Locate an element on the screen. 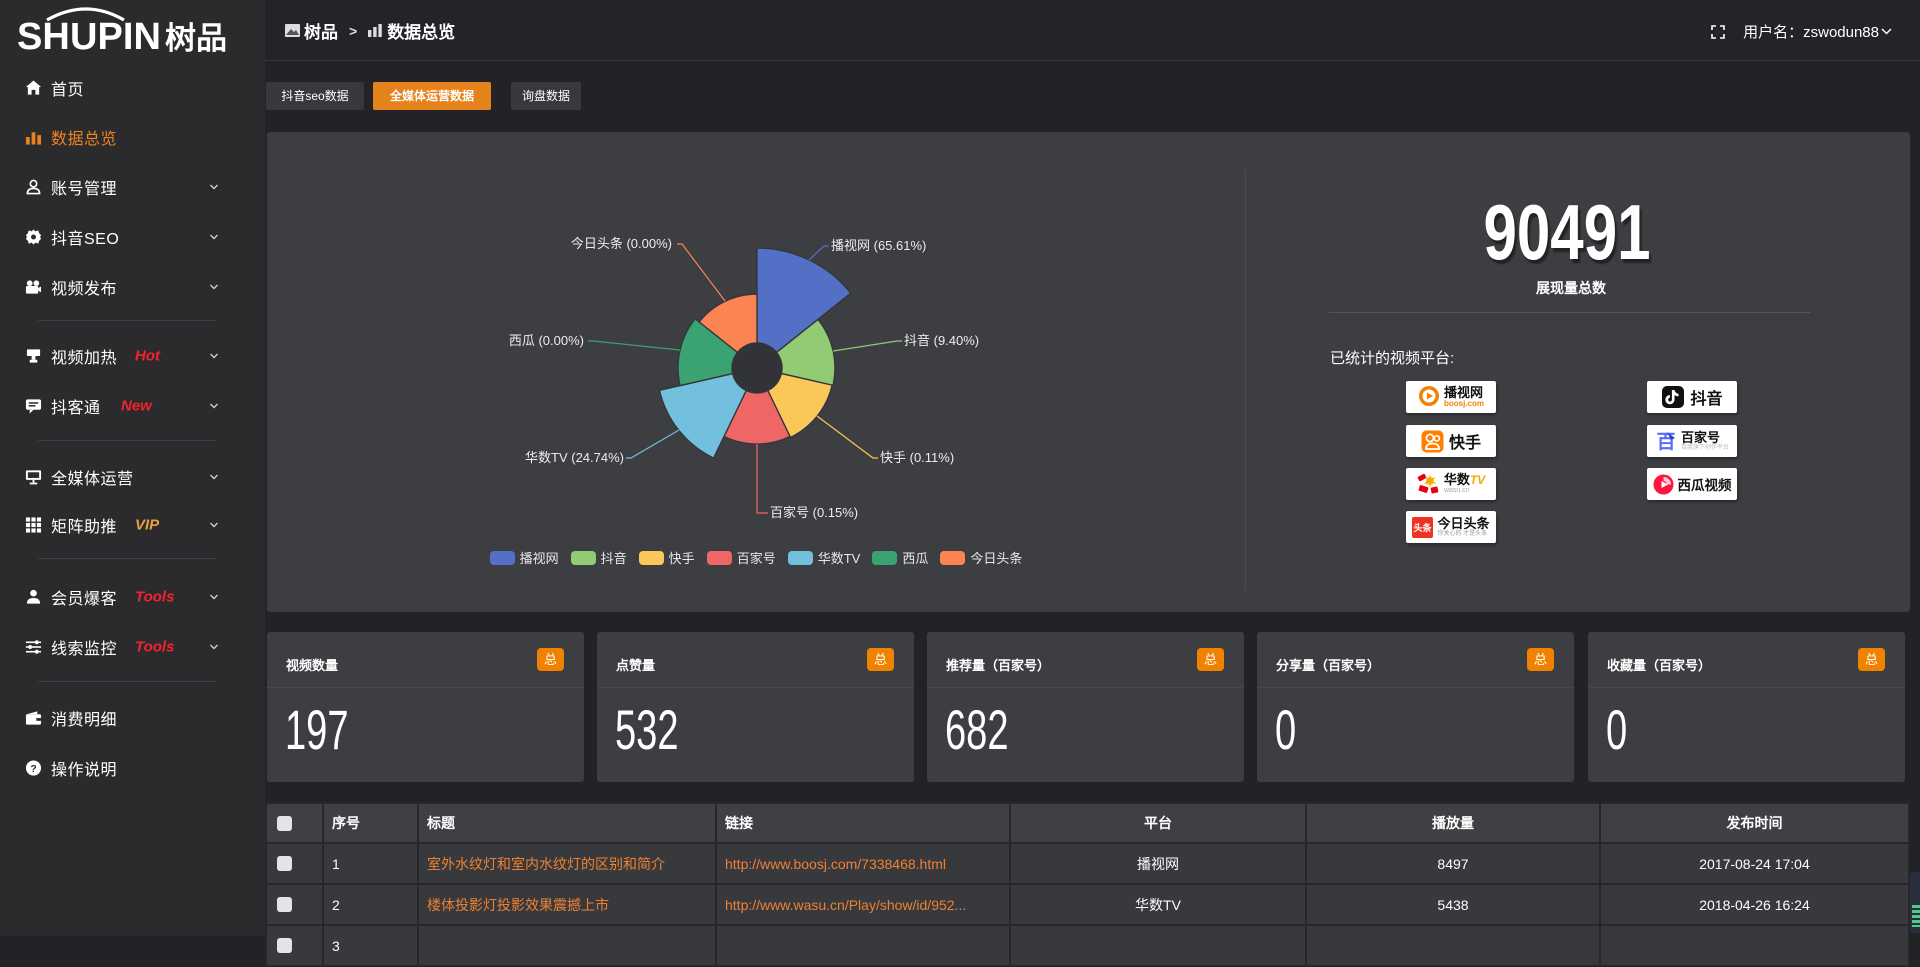  svg-text: 百 is located at coordinates (1665, 442).